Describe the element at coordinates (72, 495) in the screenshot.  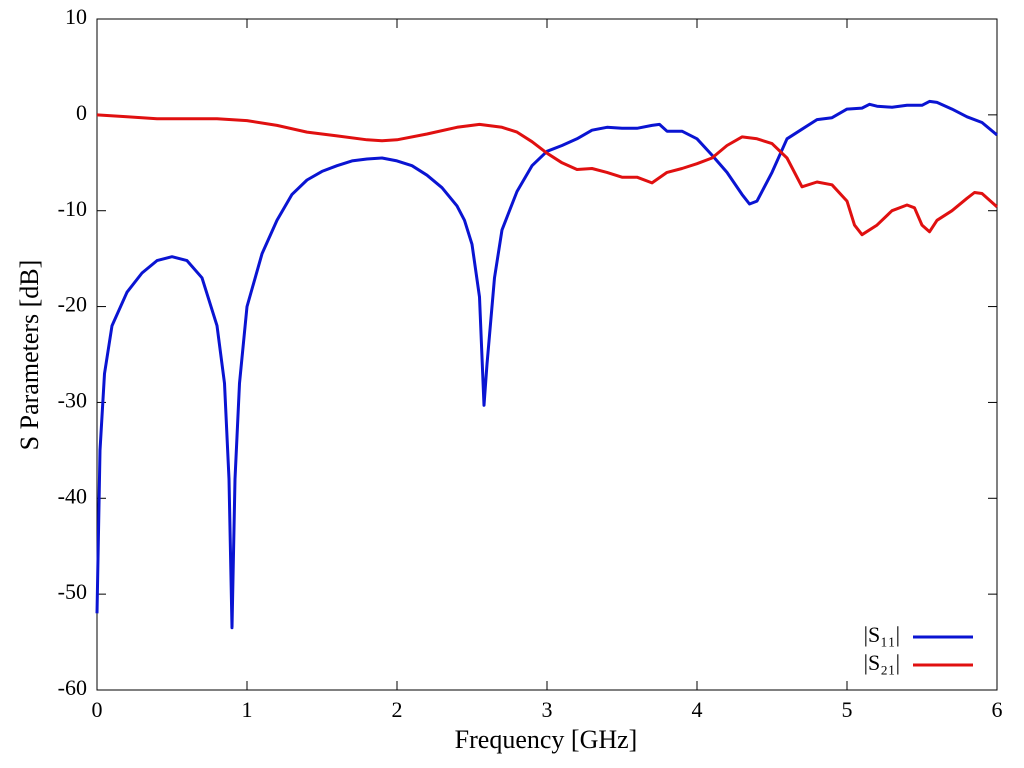
I see `y-tick-label: -40` at that location.